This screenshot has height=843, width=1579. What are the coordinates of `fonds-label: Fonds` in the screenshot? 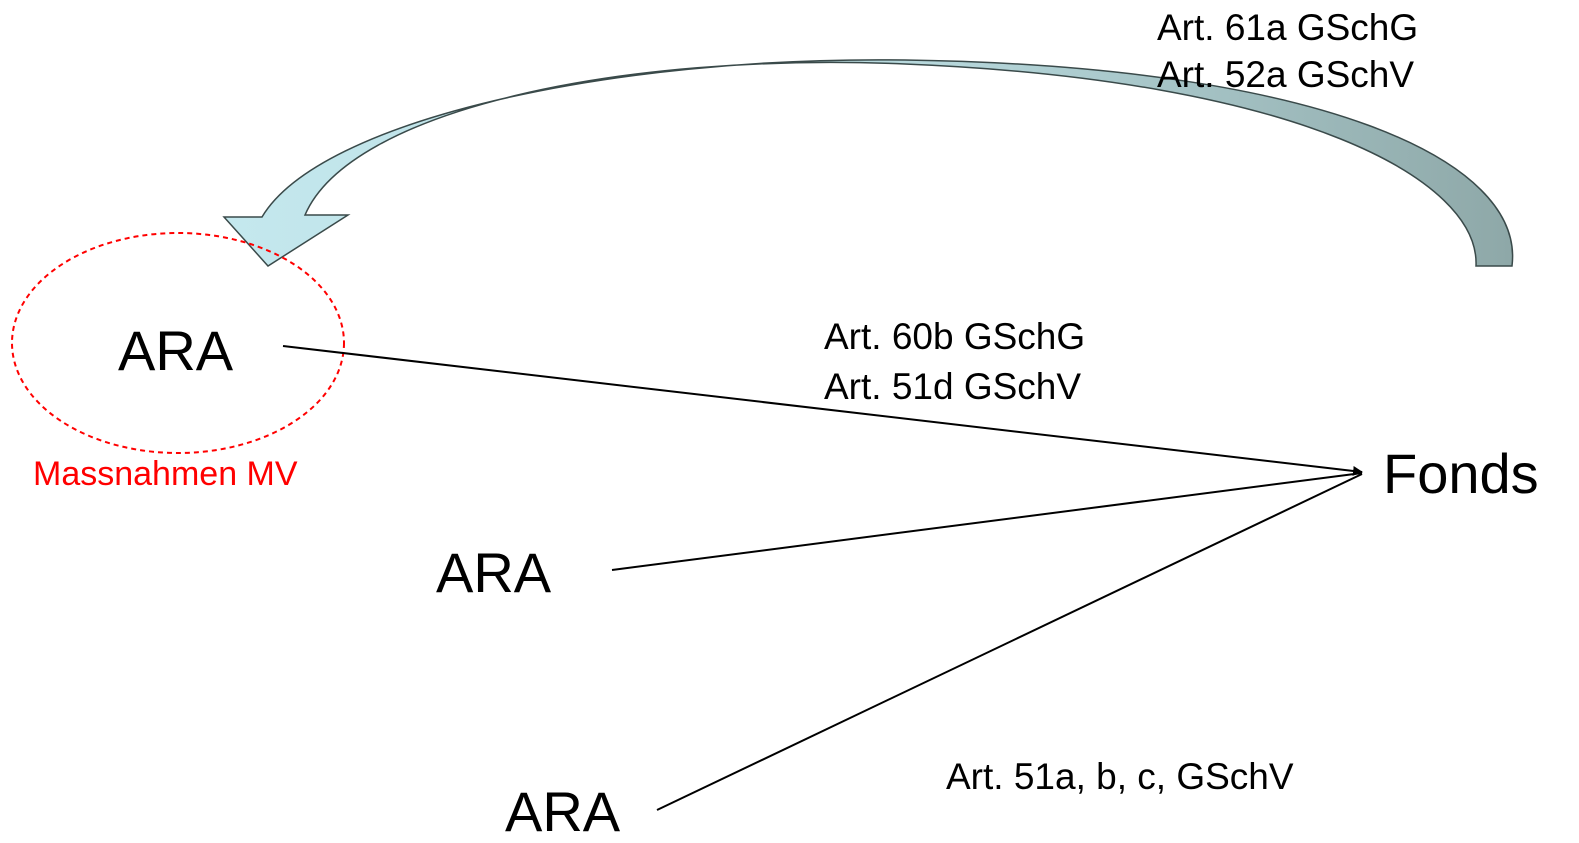 It's located at (1461, 473).